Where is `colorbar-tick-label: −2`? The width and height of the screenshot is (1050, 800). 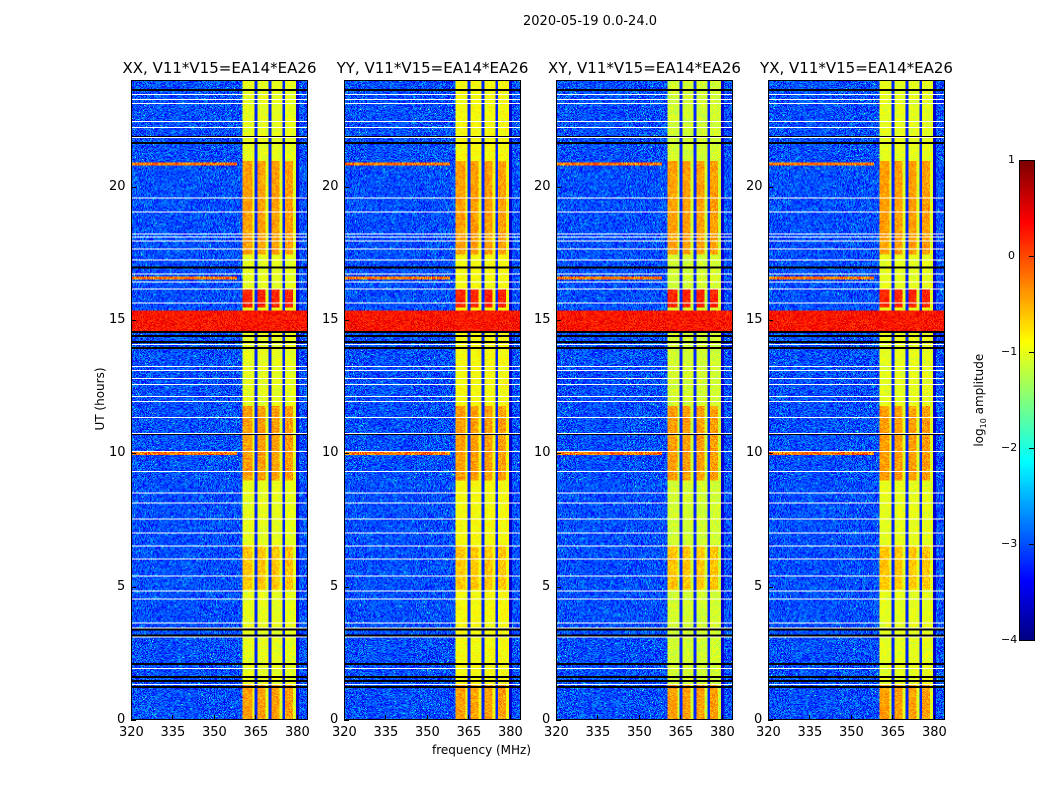
colorbar-tick-label: −2 is located at coordinates (1009, 447).